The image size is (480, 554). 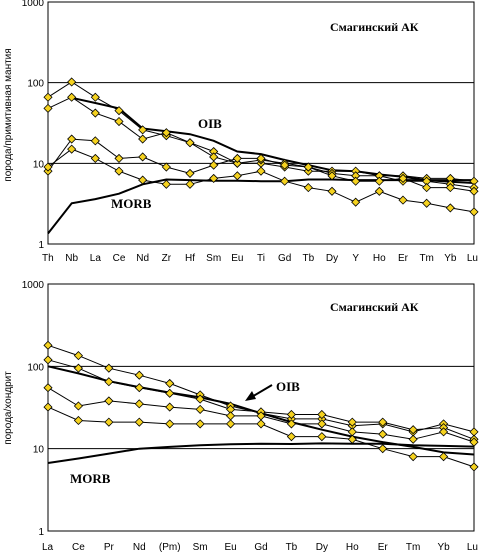 What do you see at coordinates (35, 84) in the screenshot?
I see `y-tick-label: 100` at bounding box center [35, 84].